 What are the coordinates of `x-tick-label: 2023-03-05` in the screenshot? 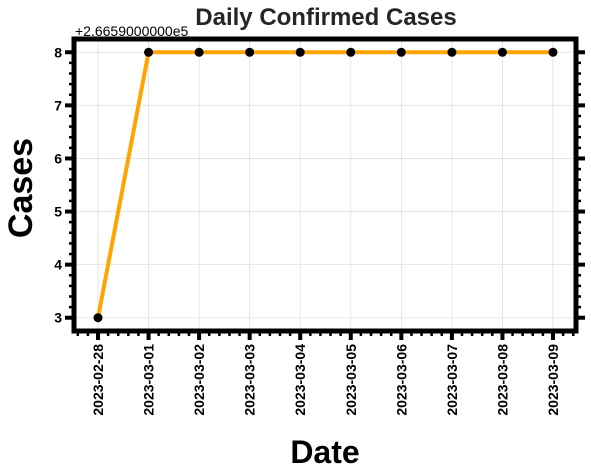 It's located at (351, 380).